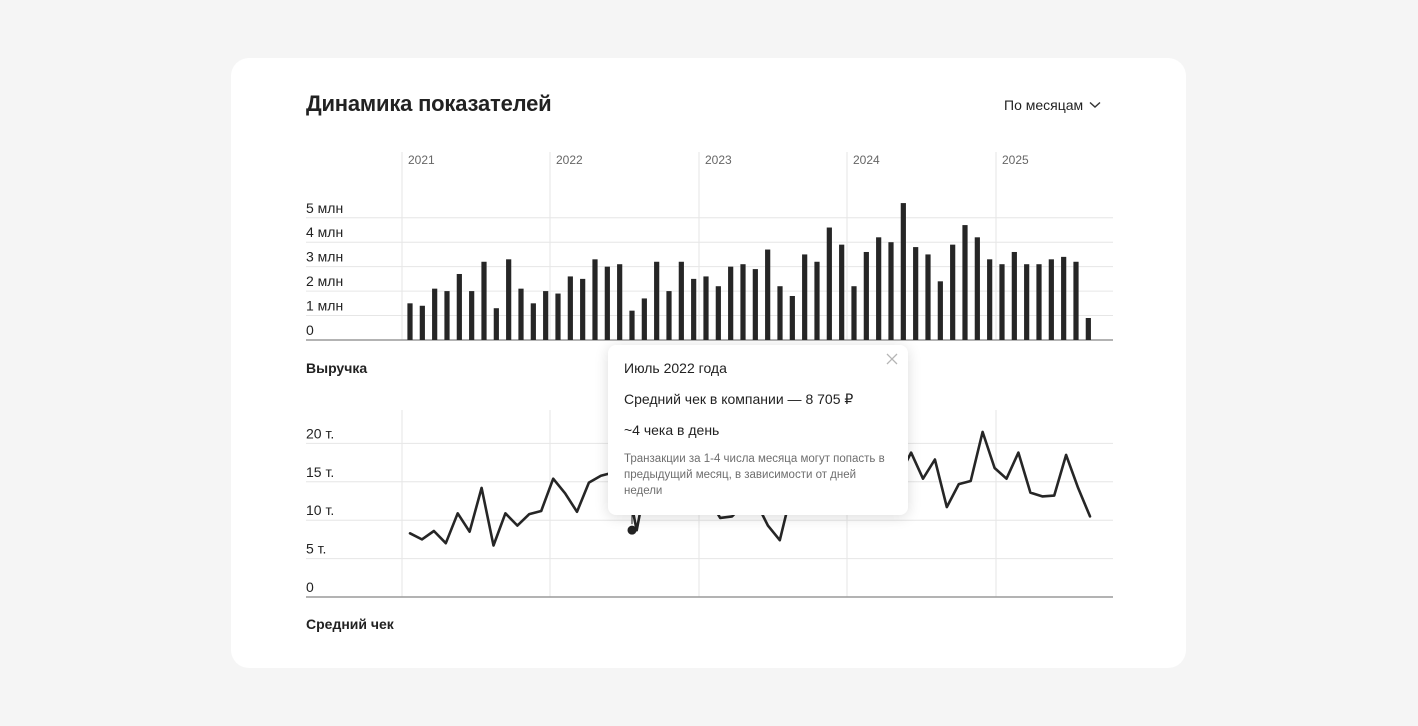 The image size is (1418, 726). Describe the element at coordinates (892, 359) in the screenshot. I see `close-icon` at that location.